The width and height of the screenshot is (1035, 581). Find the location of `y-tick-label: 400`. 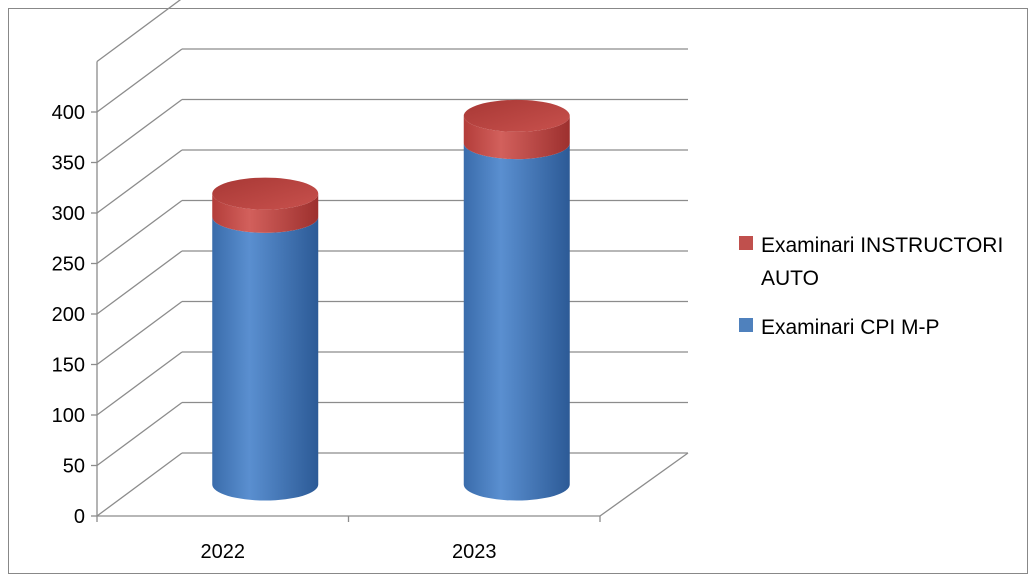

y-tick-label: 400 is located at coordinates (68, 113).